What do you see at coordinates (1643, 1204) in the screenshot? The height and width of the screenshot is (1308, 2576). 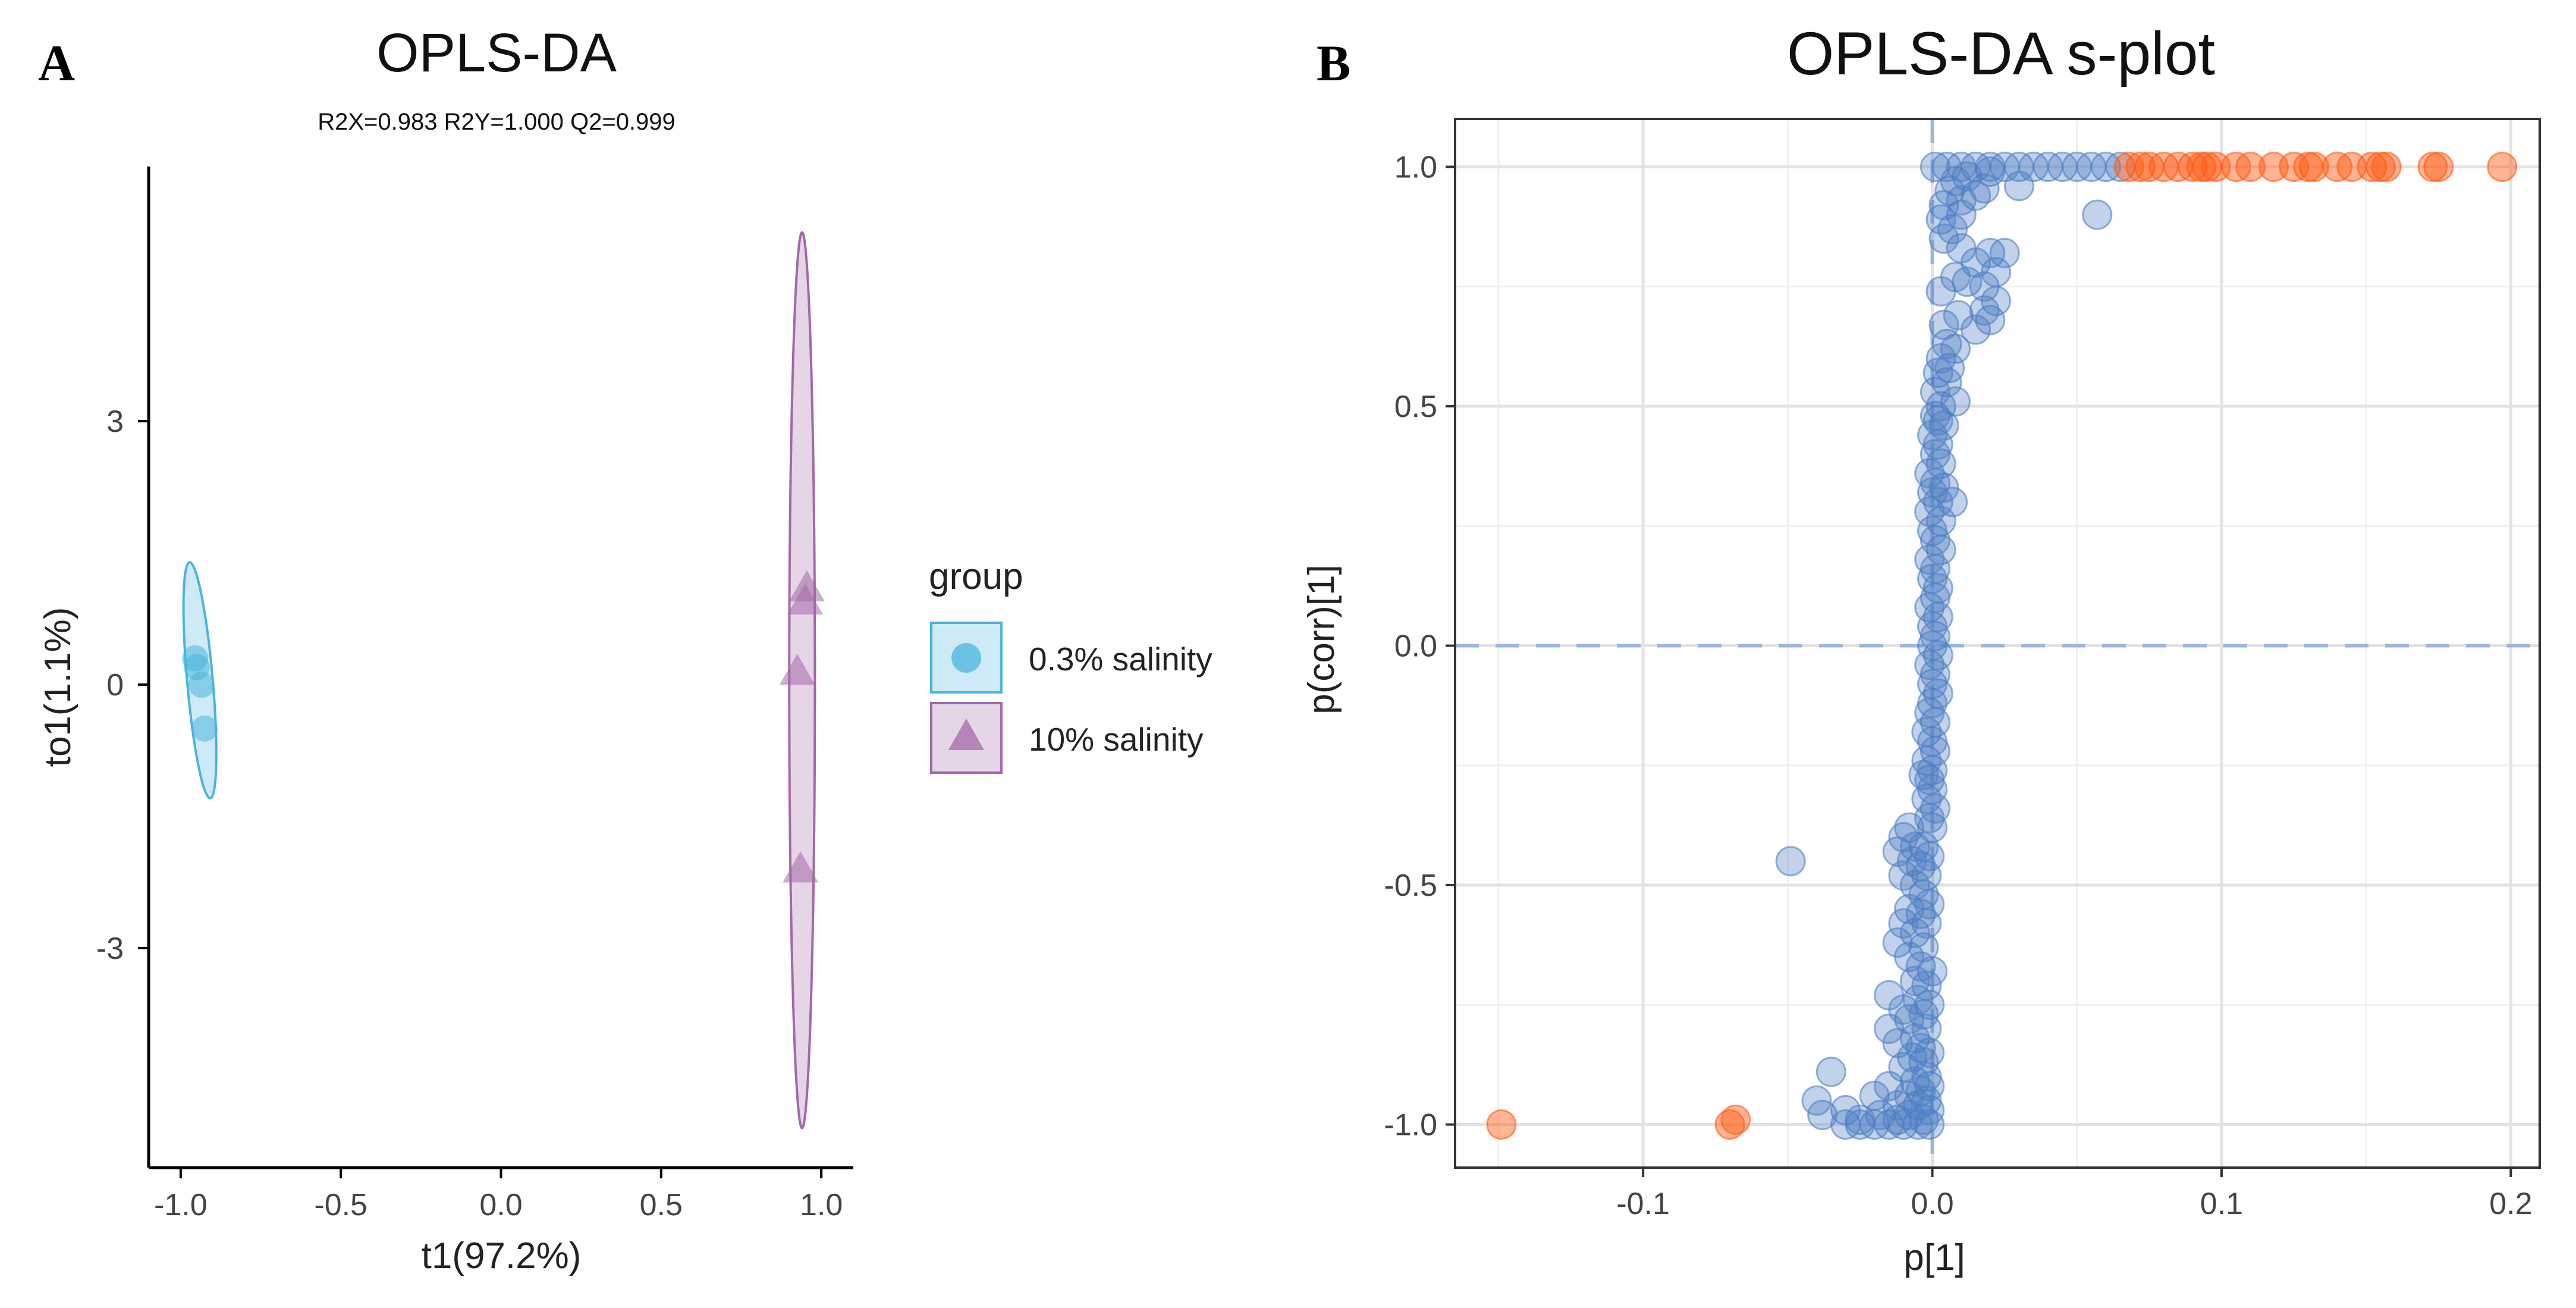 I see `x-tick-label: -0.1` at bounding box center [1643, 1204].